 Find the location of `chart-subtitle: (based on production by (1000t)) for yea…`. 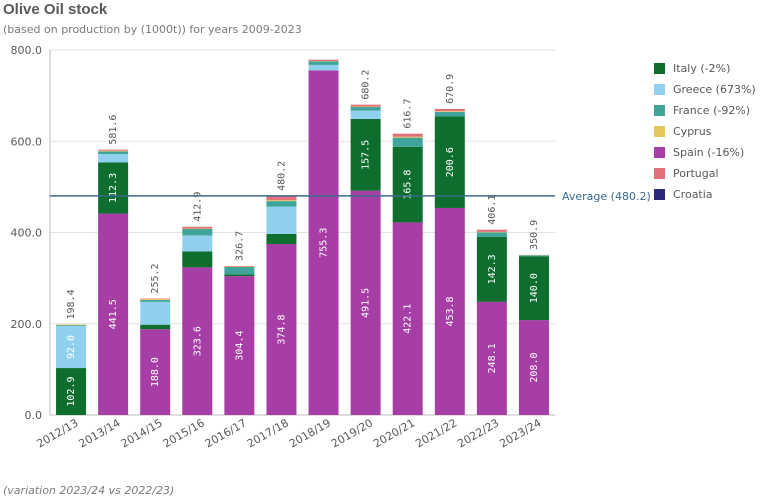

chart-subtitle: (based on production by (1000t)) for yea… is located at coordinates (152, 29).